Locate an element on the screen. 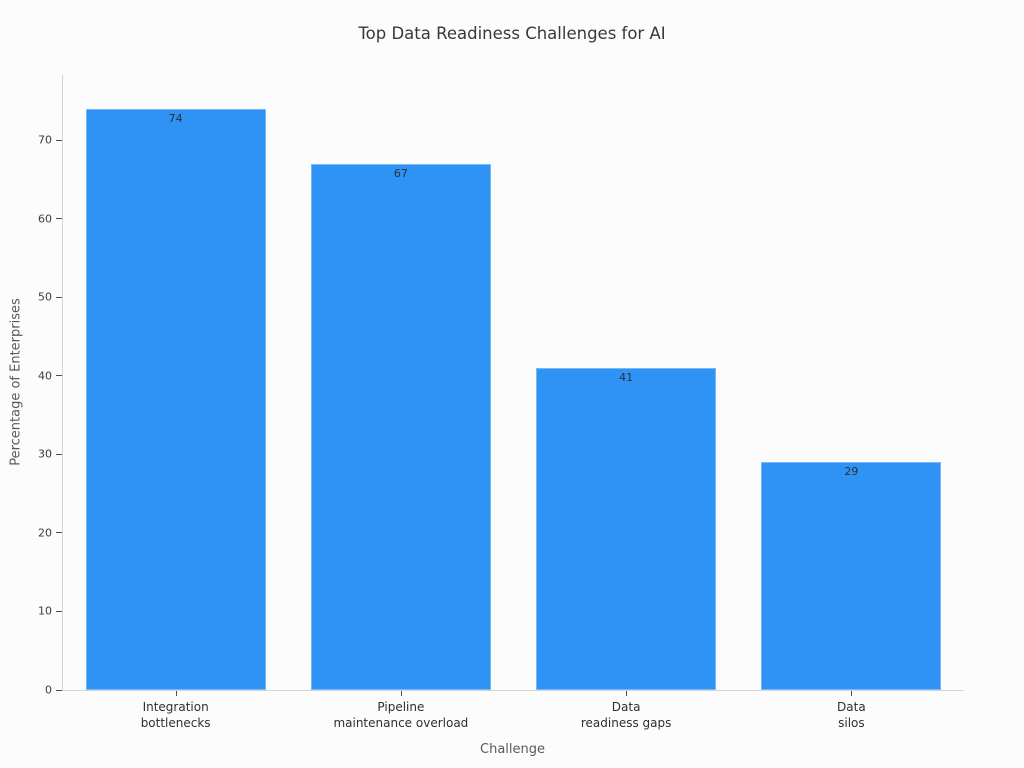 The image size is (1024, 768). y-tick-label: 60 is located at coordinates (45, 219).